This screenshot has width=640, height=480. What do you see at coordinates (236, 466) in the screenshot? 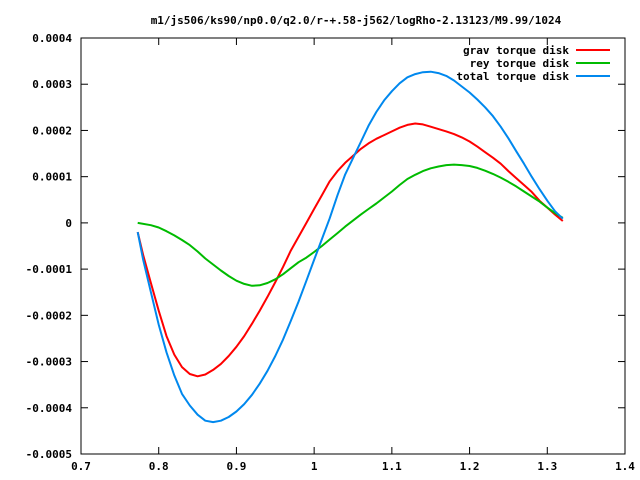
I see `x-tick-label: 0.9` at bounding box center [236, 466].